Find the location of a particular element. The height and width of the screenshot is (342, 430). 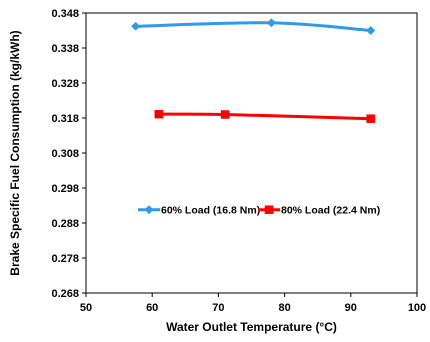

x-tick-label: 60 is located at coordinates (152, 308).